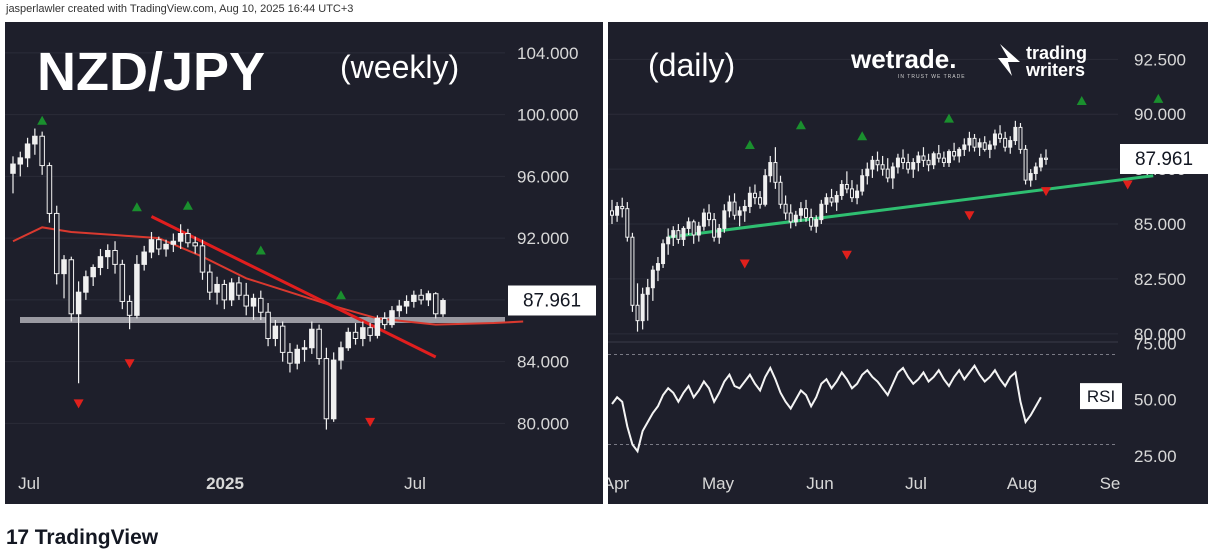 The width and height of the screenshot is (1213, 550). I want to click on rsi-y-tick-label: 25.00, so click(1155, 456).